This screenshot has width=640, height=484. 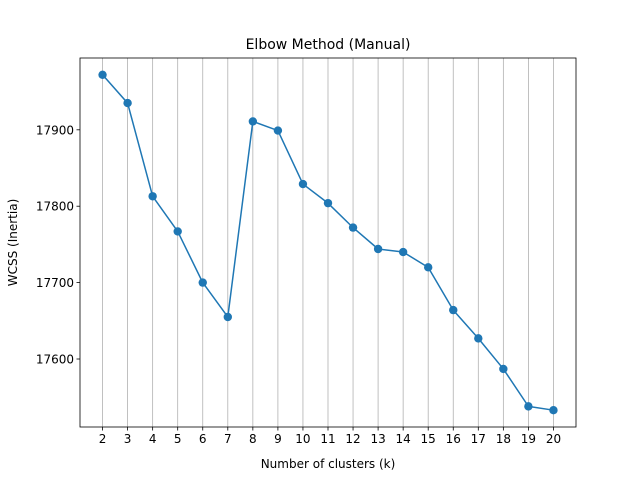 I want to click on x-tick-label: 2, so click(x=103, y=439).